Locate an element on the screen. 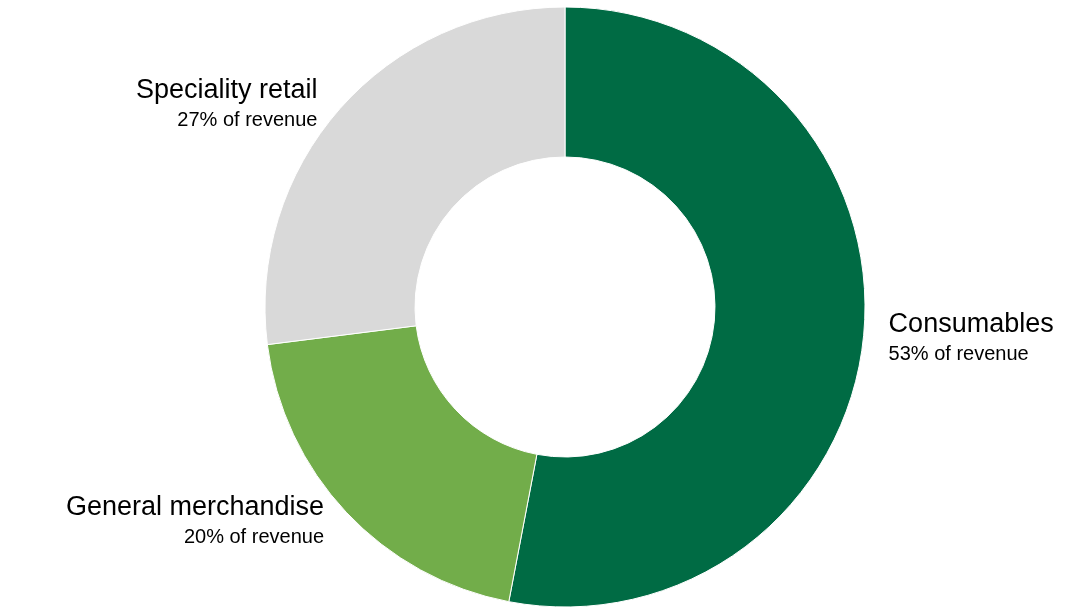 The height and width of the screenshot is (609, 1084). slice-label: Consumables is located at coordinates (971, 323).